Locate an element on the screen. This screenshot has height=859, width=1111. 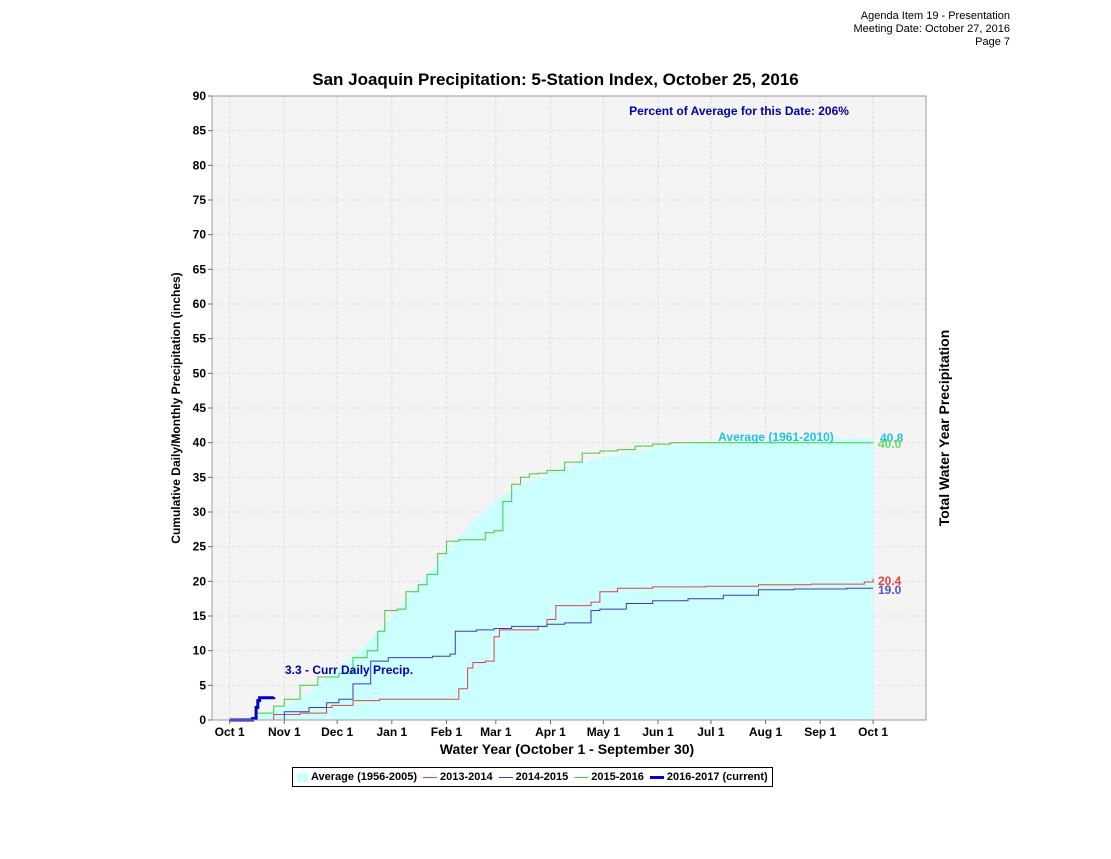
x-tick-label: Jan 1 is located at coordinates (391, 732).